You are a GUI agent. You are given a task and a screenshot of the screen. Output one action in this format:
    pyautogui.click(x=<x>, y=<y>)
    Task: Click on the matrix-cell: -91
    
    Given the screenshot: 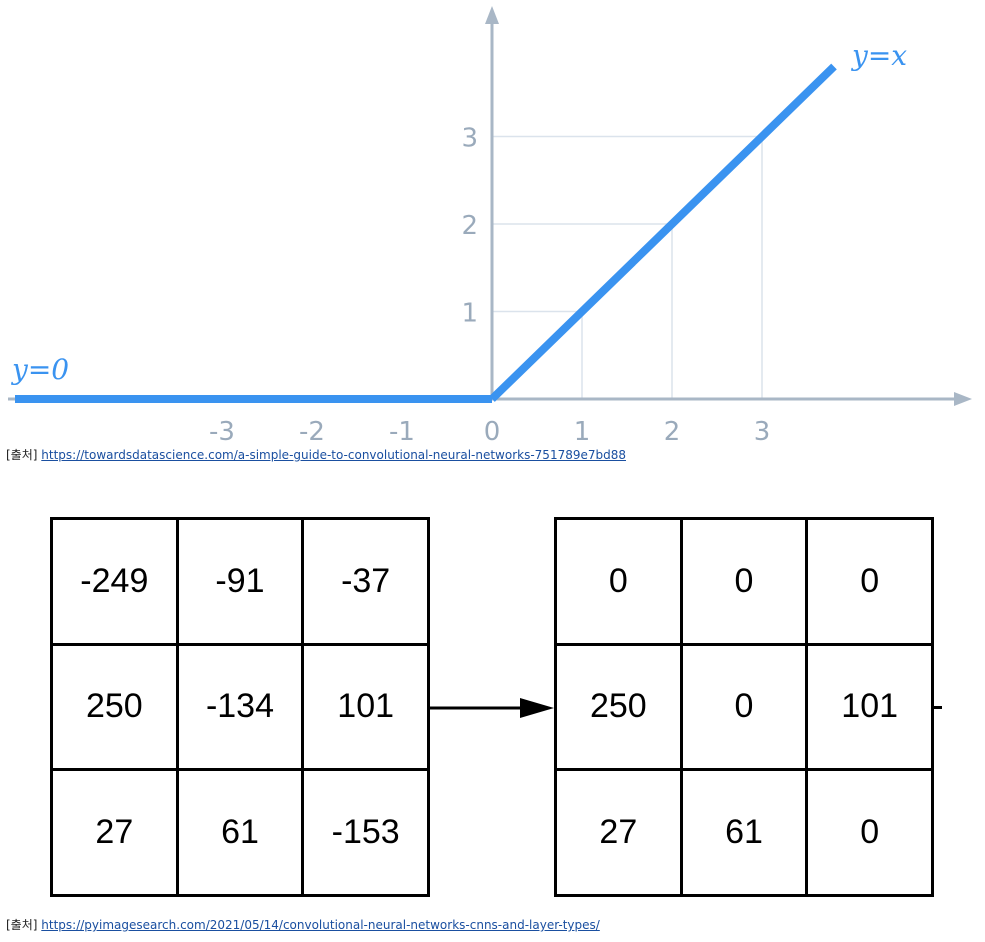 What is the action you would take?
    pyautogui.click(x=240, y=581)
    